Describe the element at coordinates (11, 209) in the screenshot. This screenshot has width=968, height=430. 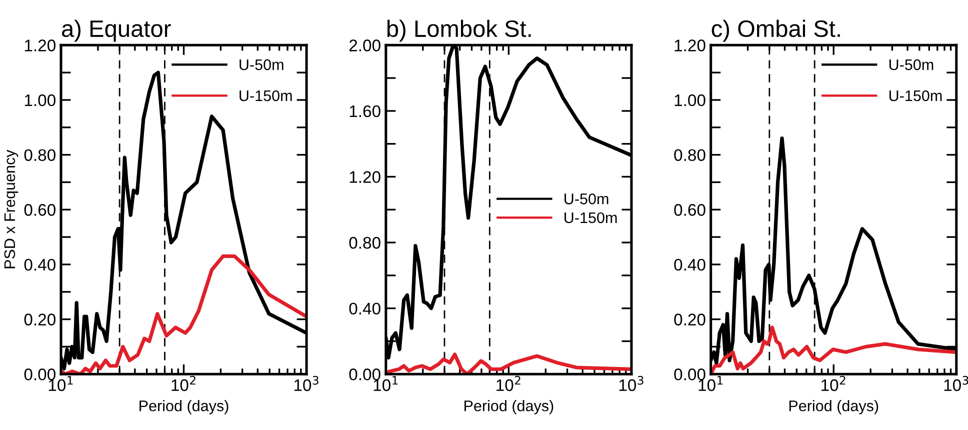
I see `y-axis-title: PSD x Frequency` at that location.